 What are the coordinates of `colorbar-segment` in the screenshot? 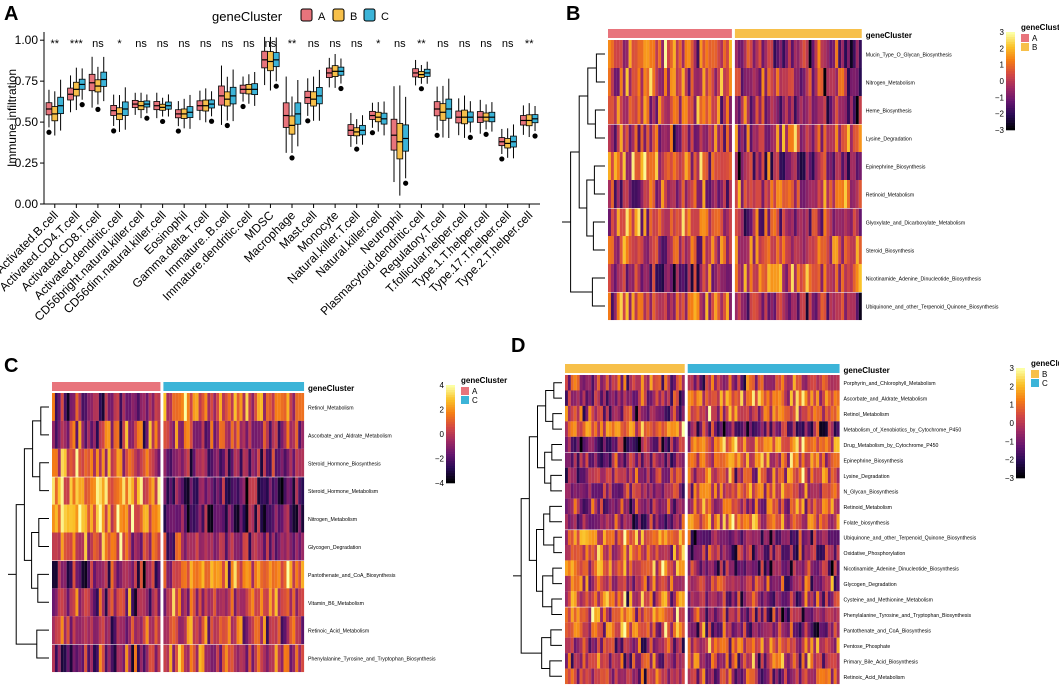 It's located at (1010, 38).